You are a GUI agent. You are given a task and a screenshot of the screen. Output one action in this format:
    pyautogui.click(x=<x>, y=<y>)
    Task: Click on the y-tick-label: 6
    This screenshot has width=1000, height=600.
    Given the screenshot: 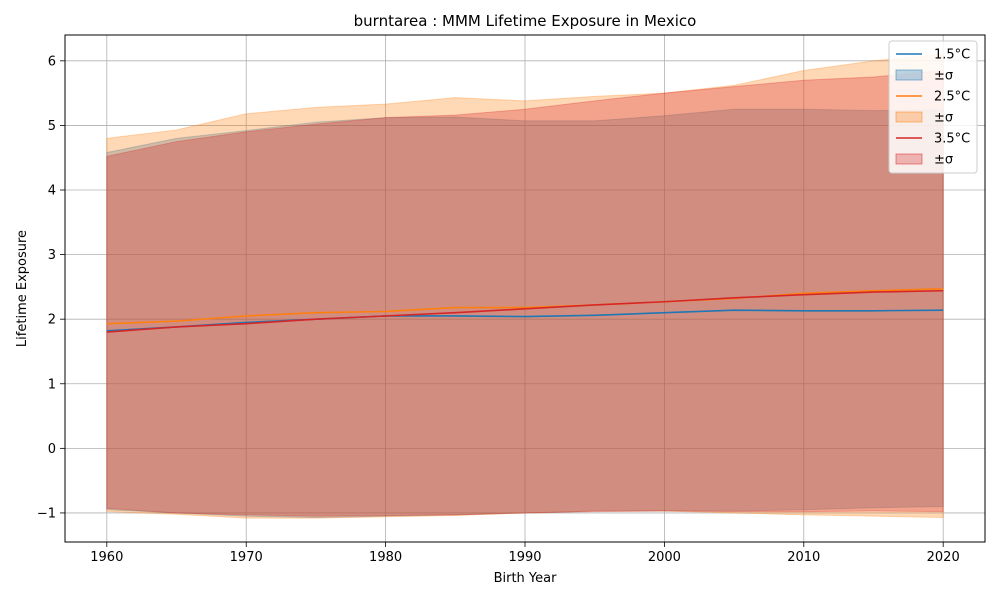 What is the action you would take?
    pyautogui.click(x=52, y=61)
    